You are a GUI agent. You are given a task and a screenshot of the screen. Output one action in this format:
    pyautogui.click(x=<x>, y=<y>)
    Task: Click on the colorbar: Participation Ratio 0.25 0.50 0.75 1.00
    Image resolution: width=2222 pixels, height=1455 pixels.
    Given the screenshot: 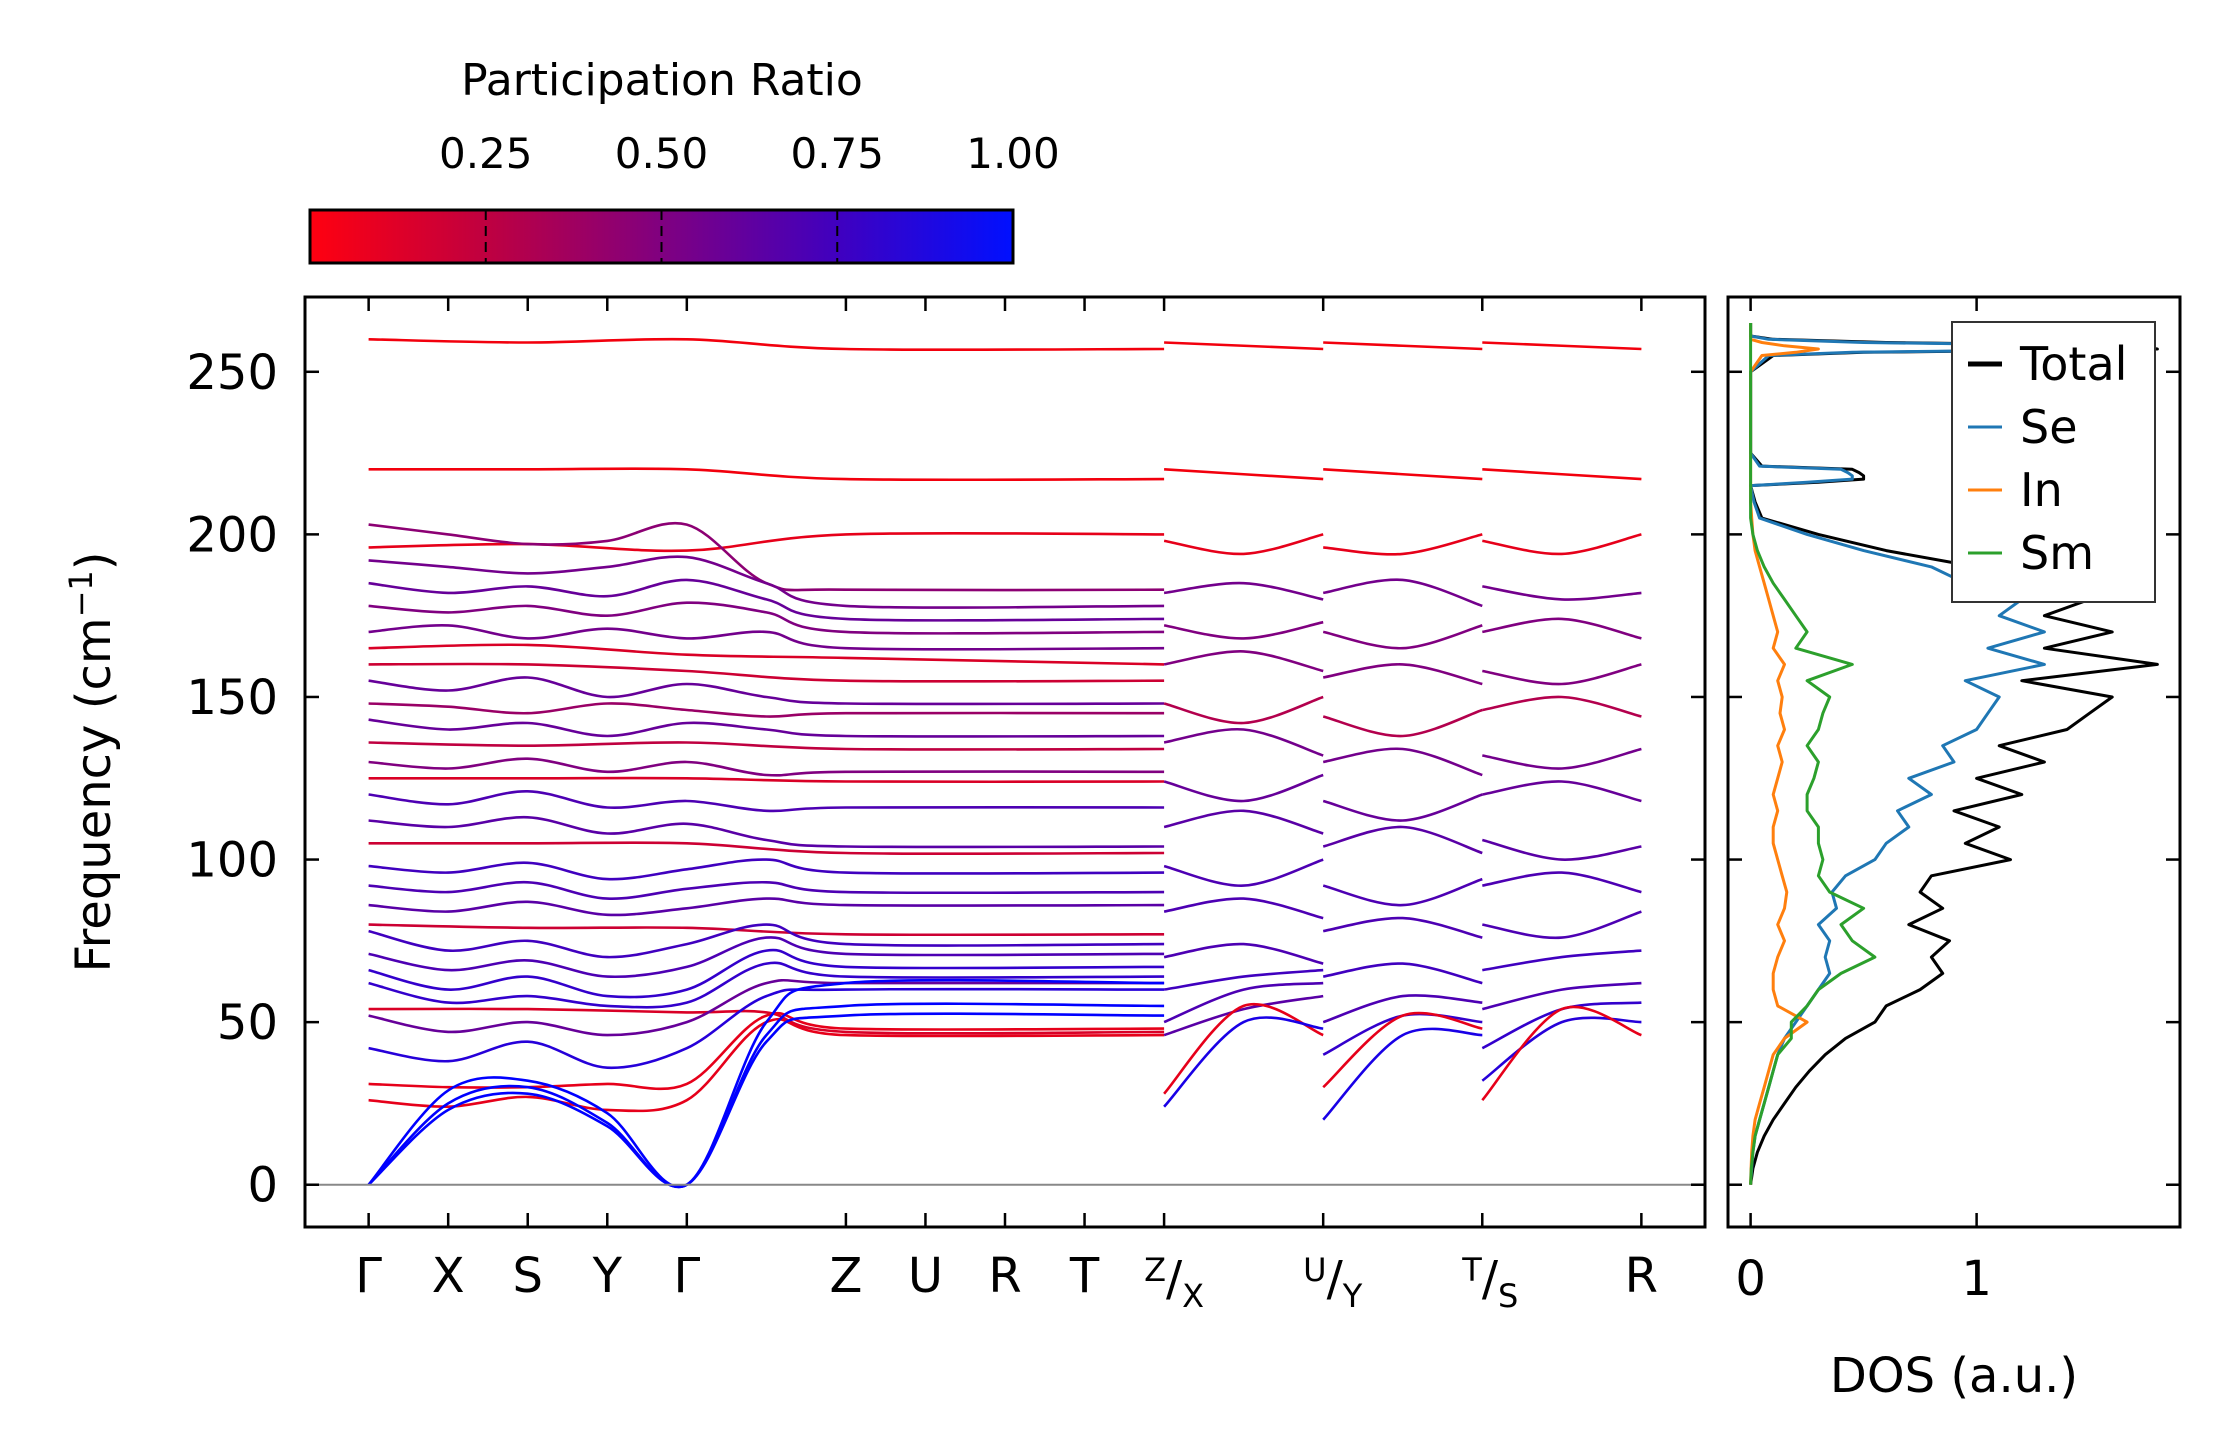 What is the action you would take?
    pyautogui.click(x=684, y=160)
    